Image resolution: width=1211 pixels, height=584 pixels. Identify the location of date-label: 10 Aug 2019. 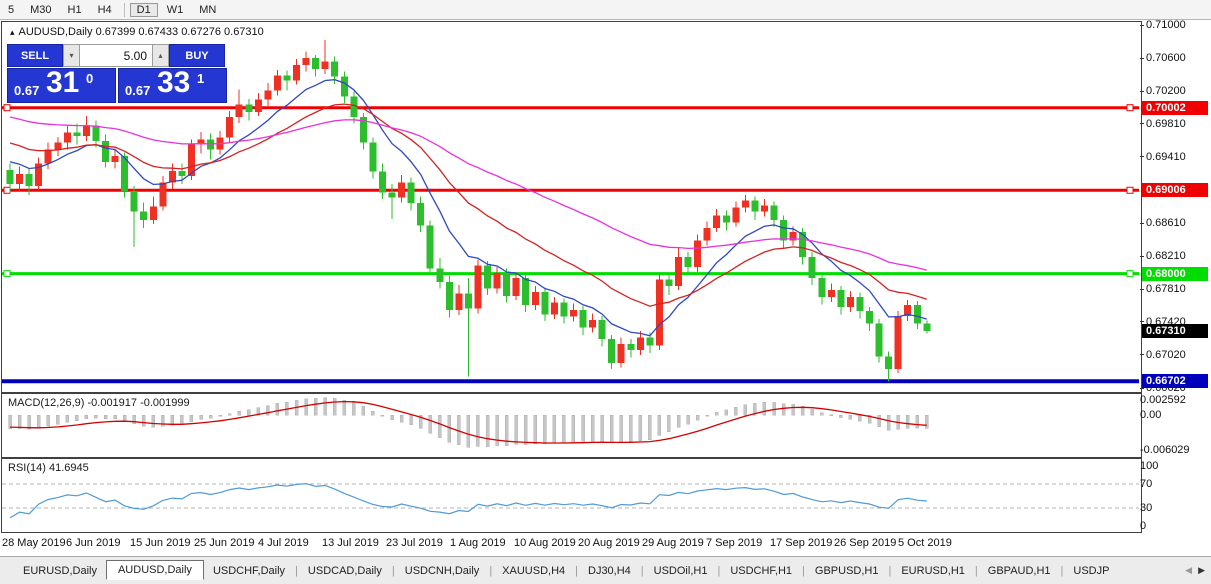
(545, 543).